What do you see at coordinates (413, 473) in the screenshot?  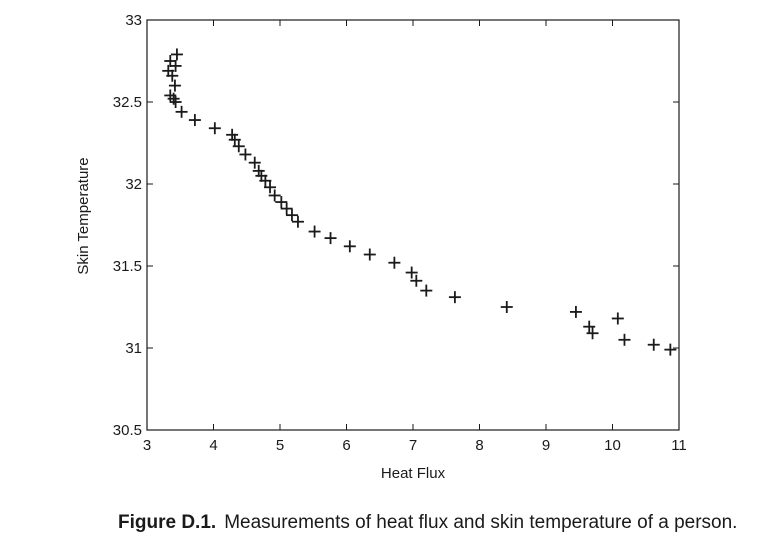 I see `x-axis-label: Heat Flux` at bounding box center [413, 473].